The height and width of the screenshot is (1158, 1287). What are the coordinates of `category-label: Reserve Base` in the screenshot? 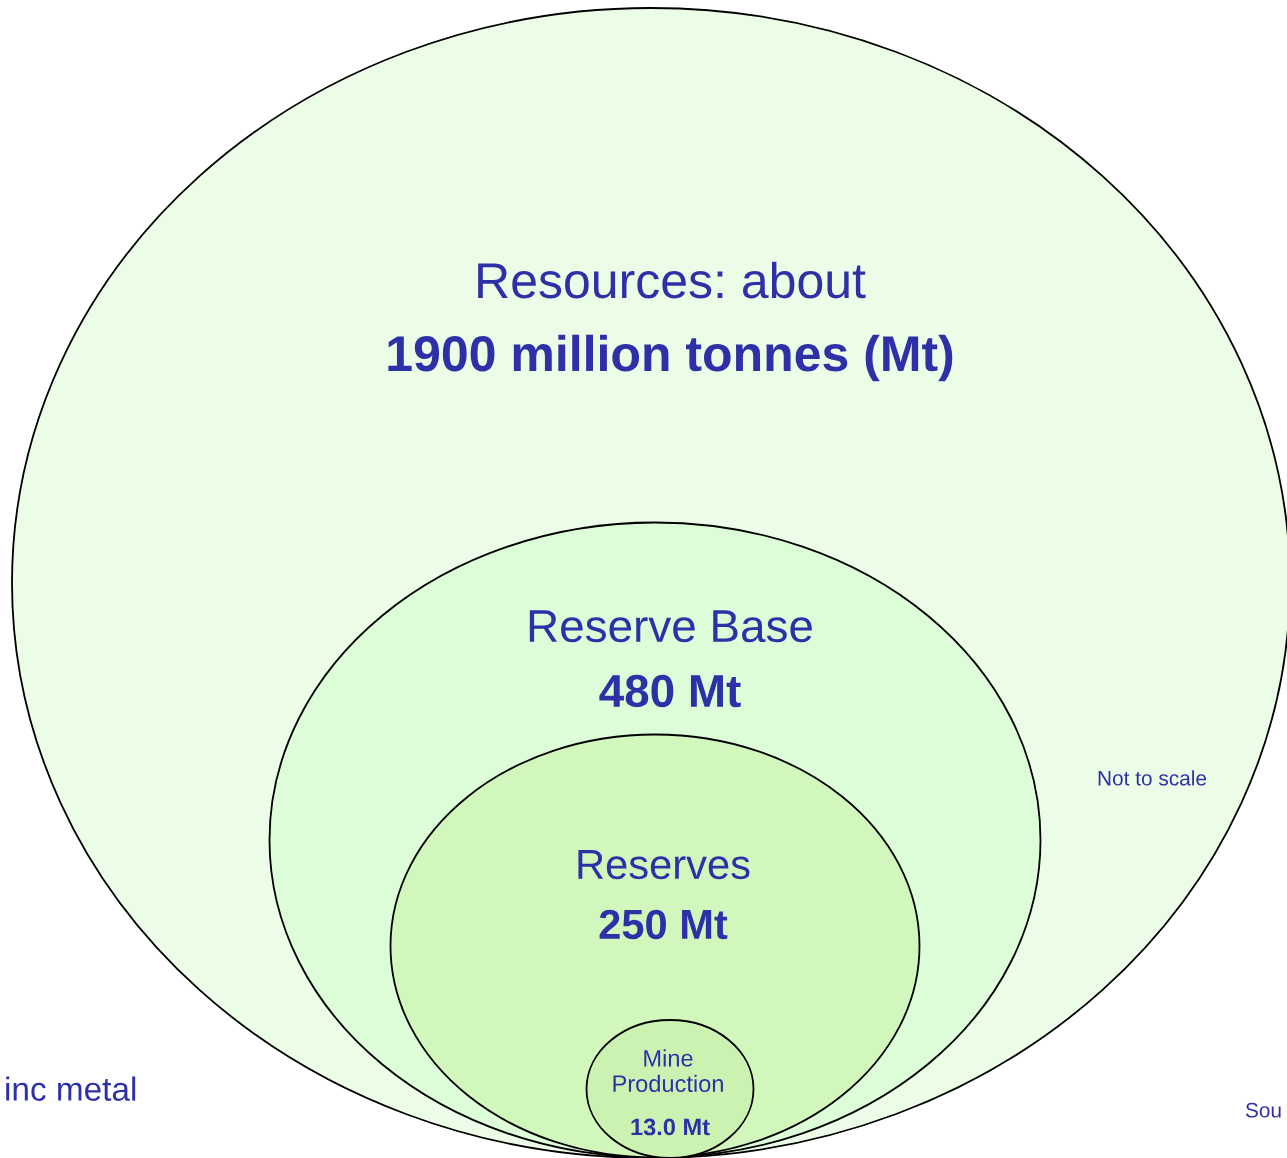 It's located at (670, 626).